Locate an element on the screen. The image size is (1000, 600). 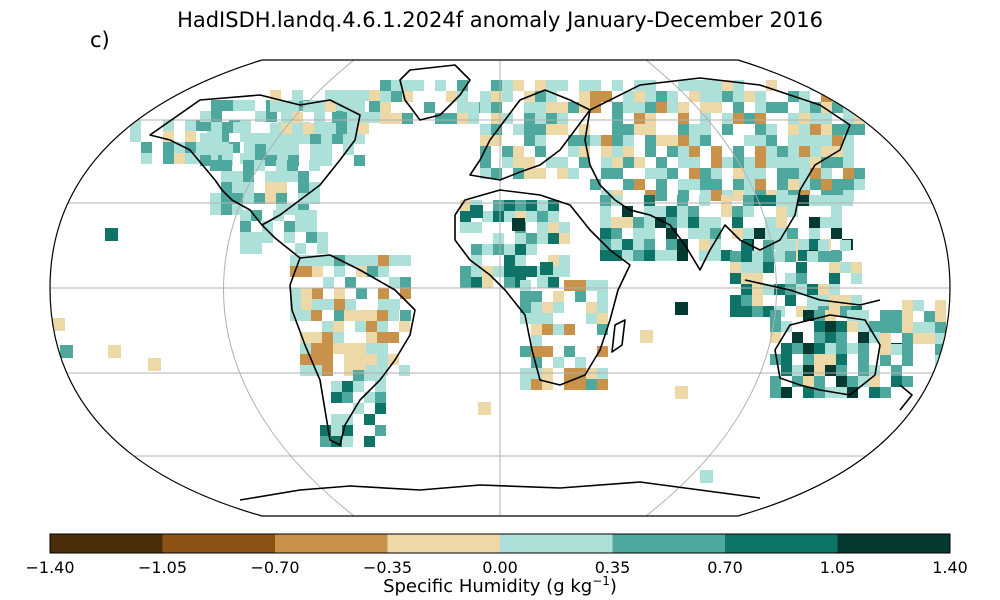
australia-coast is located at coordinates (827, 355).